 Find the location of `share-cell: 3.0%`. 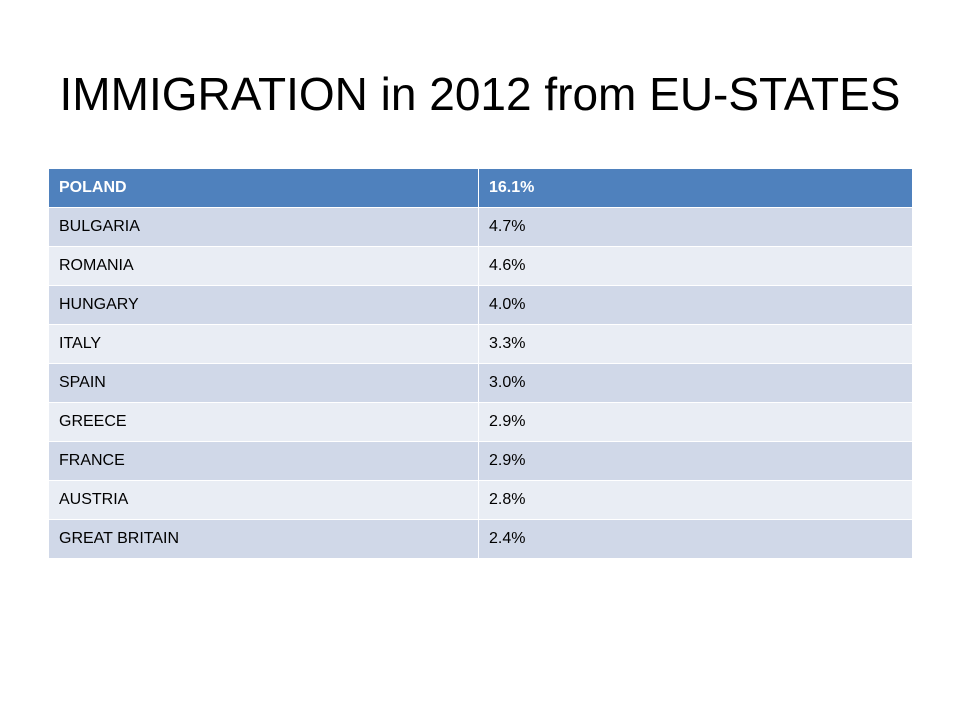

share-cell: 3.0% is located at coordinates (695, 383).